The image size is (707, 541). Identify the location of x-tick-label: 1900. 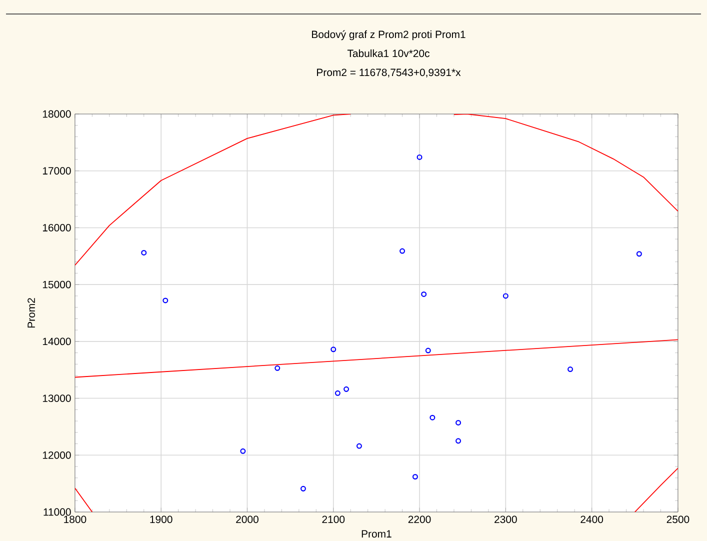
(161, 520).